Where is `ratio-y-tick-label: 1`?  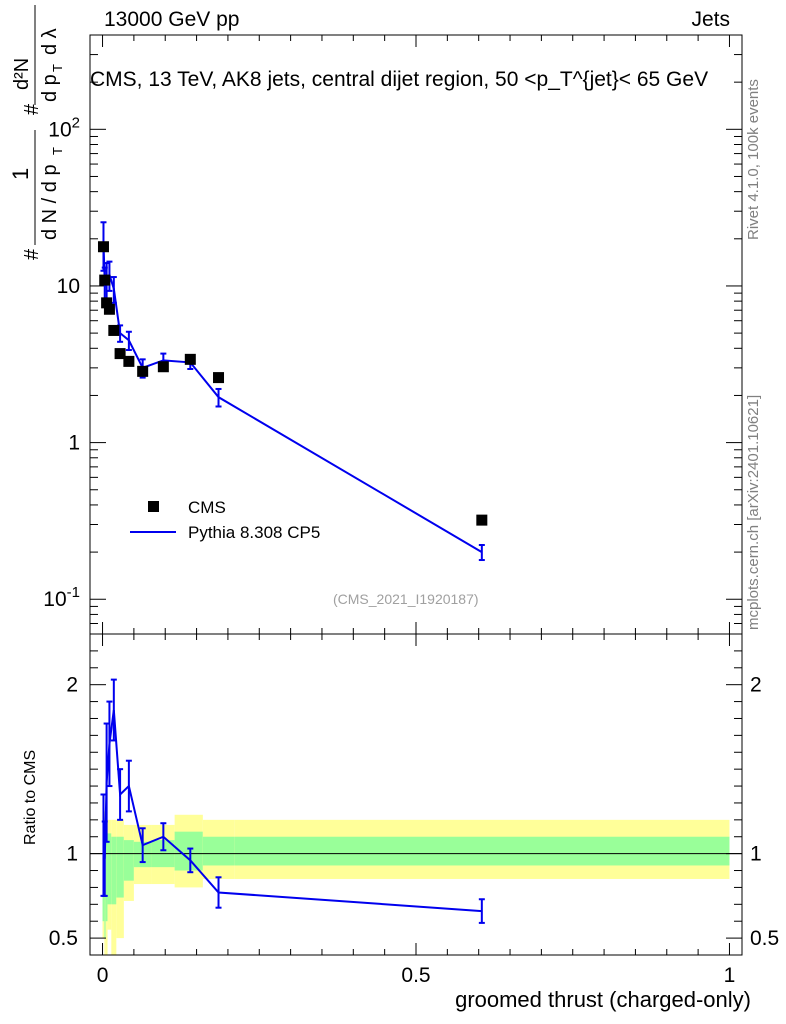 ratio-y-tick-label: 1 is located at coordinates (72, 854).